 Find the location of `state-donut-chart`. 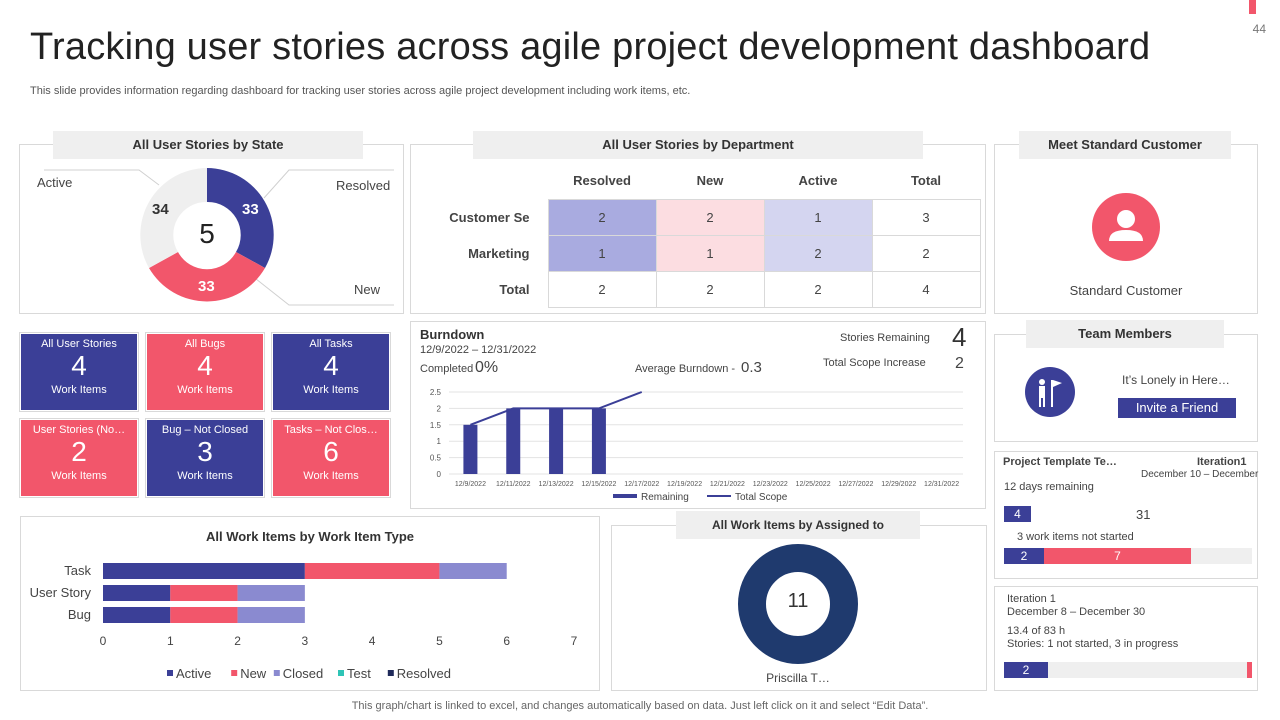

state-donut-chart is located at coordinates (219, 237).